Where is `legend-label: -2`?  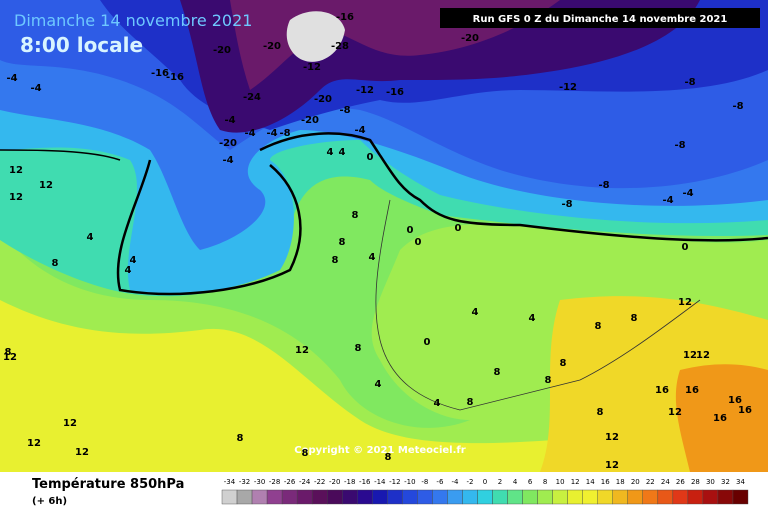 legend-label: -2 is located at coordinates (469, 482).